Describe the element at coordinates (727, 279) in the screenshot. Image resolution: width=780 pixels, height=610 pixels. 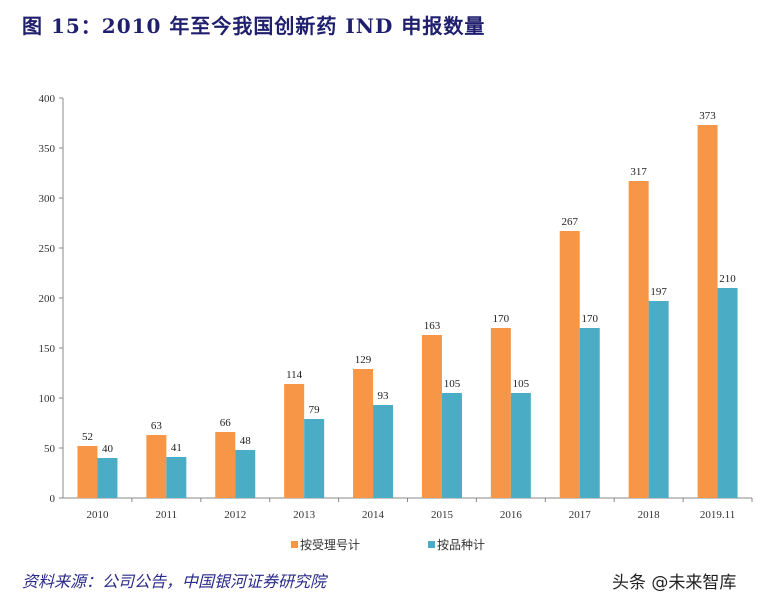
I see `data-label: 210` at that location.